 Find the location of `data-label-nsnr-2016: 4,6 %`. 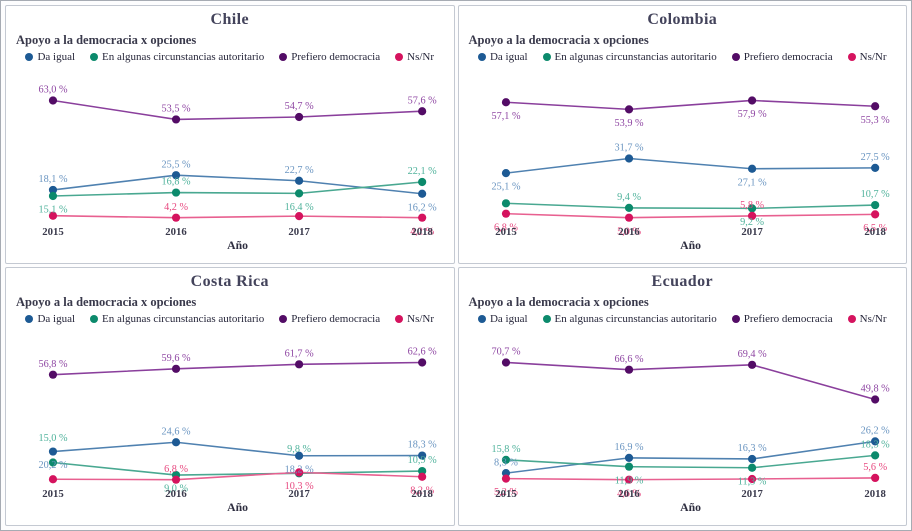

data-label-nsnr-2016: 4,6 % is located at coordinates (629, 493).